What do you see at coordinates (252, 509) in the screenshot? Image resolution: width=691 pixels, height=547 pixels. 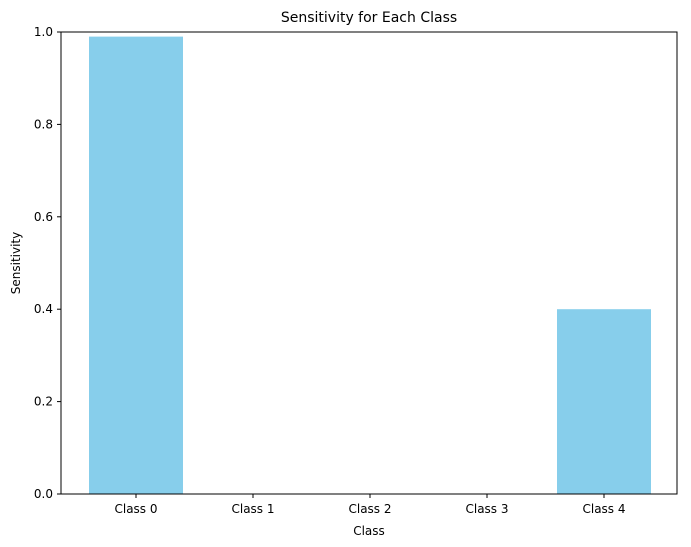 I see `x-tick-label: Class 1` at bounding box center [252, 509].